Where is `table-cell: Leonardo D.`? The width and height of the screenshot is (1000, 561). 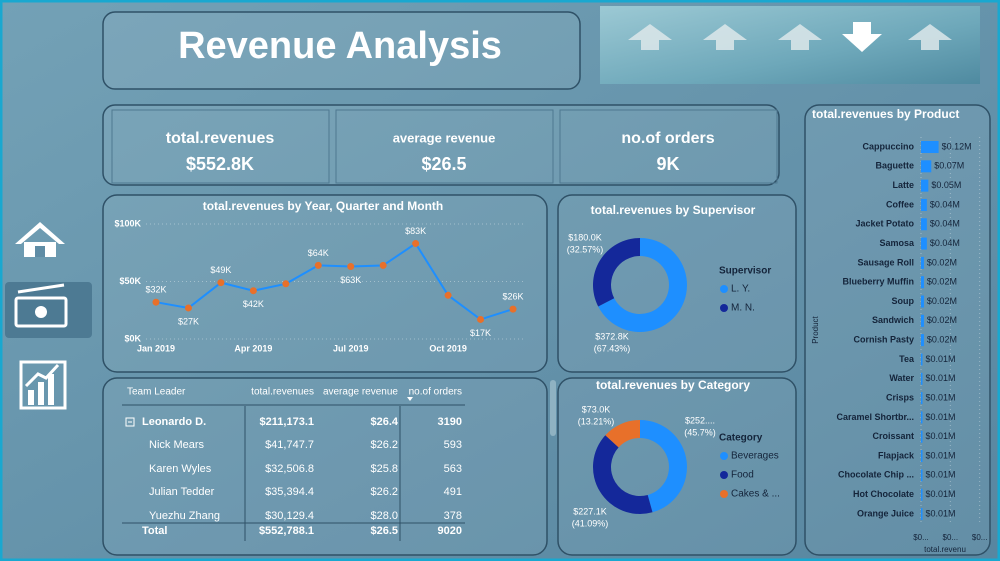 table-cell: Leonardo D. is located at coordinates (174, 422).